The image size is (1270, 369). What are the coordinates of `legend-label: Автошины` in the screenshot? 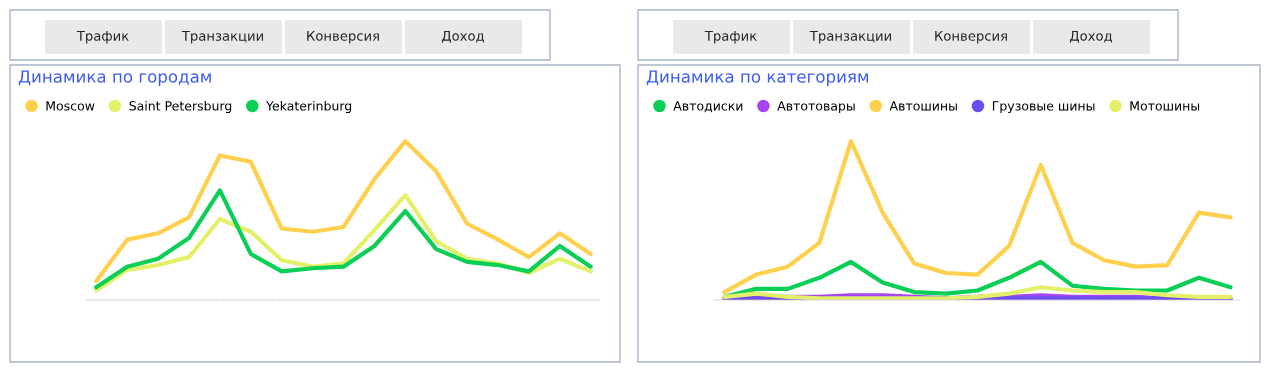 It's located at (923, 106).